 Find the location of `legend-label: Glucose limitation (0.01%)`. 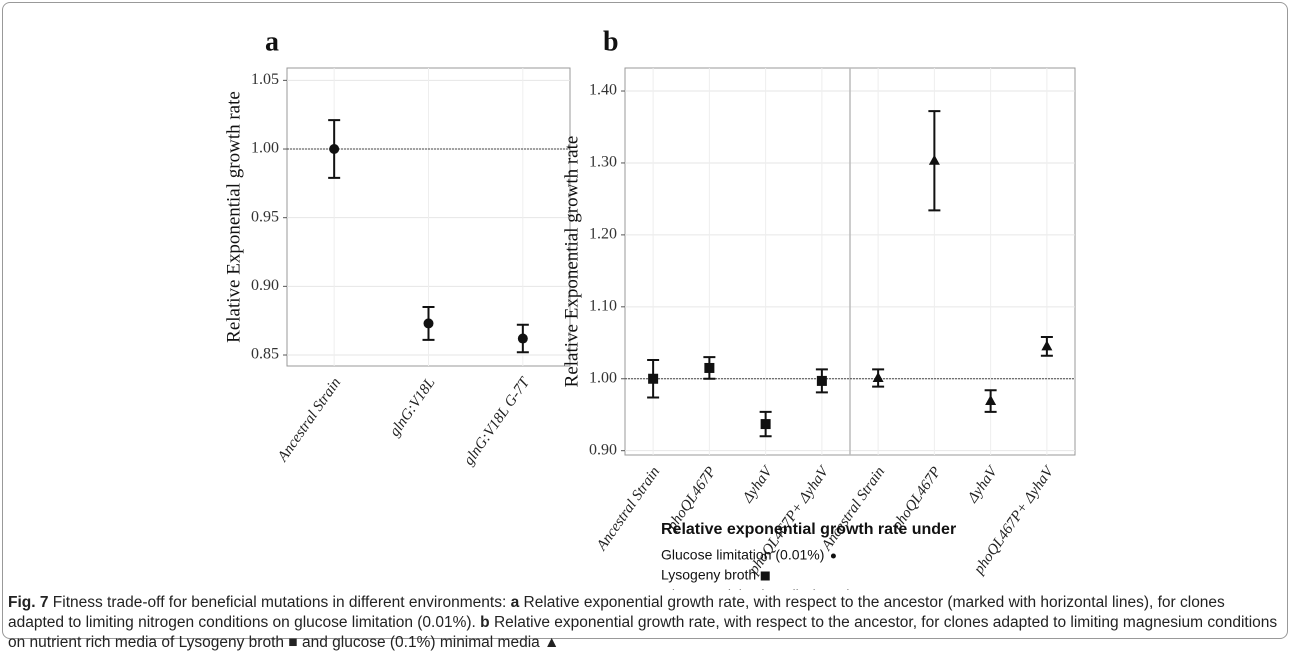

legend-label: Glucose limitation (0.01%) is located at coordinates (742, 555).